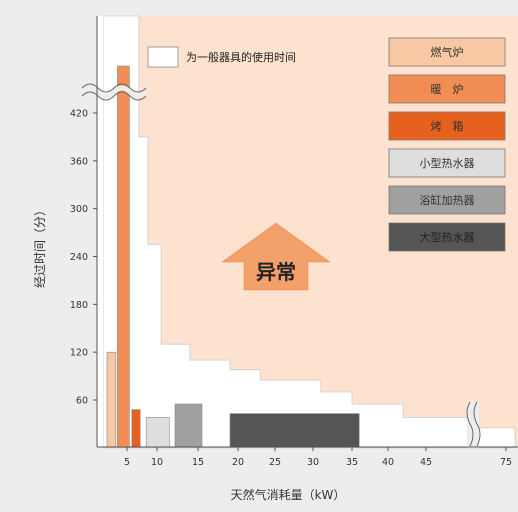  What do you see at coordinates (276, 272) in the screenshot?
I see `anomaly-label: 异常` at bounding box center [276, 272].